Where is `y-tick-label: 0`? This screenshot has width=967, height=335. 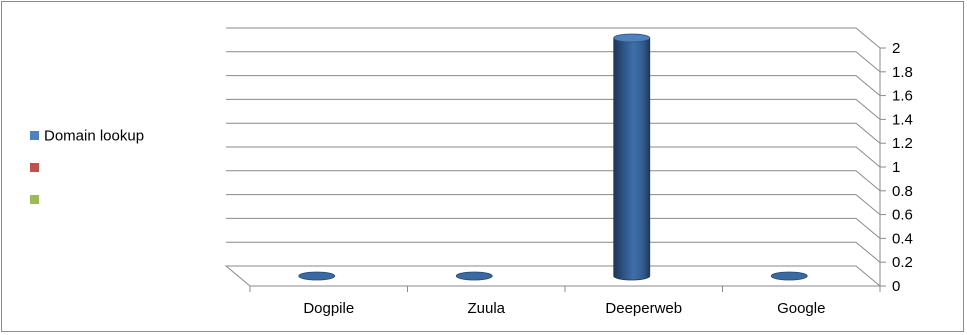
y-tick-label: 0 is located at coordinates (896, 286).